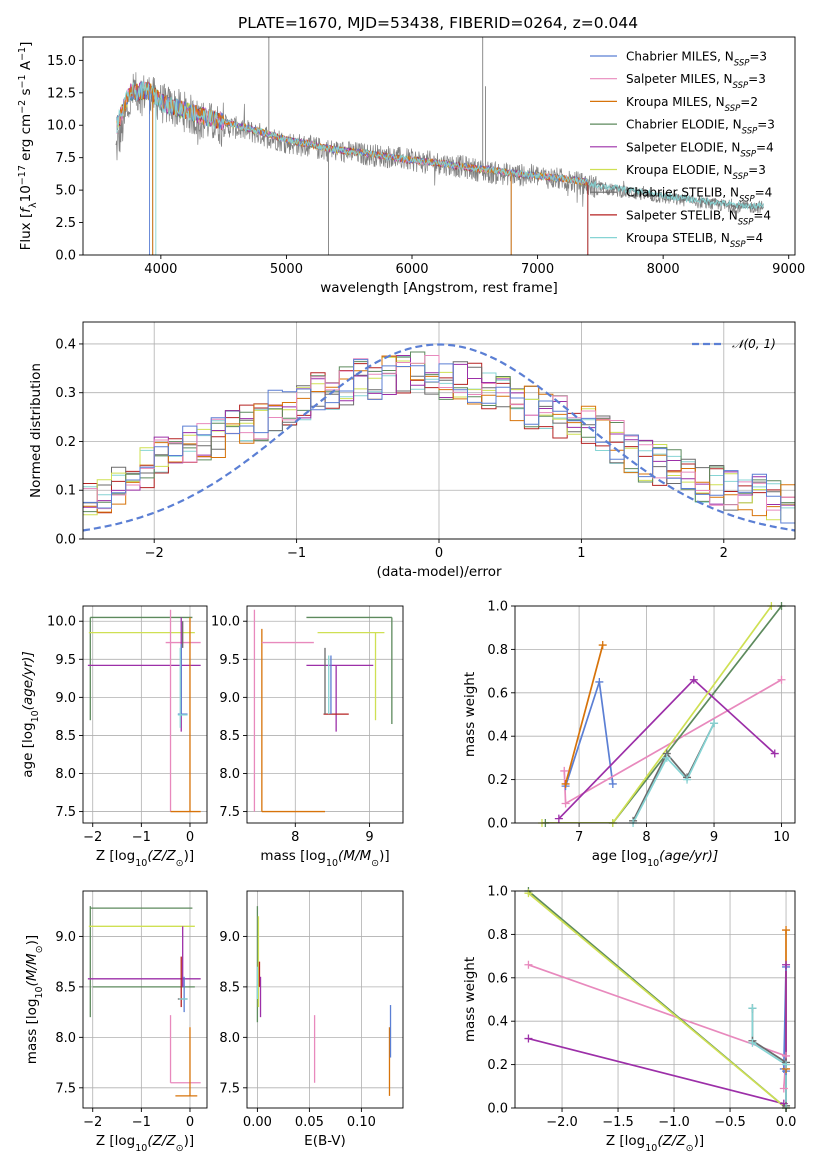 This screenshot has width=819, height=1170. What do you see at coordinates (696, 172) in the screenshot?
I see `legend-entry: Kroupa ELODIE, NSSP=3` at bounding box center [696, 172].